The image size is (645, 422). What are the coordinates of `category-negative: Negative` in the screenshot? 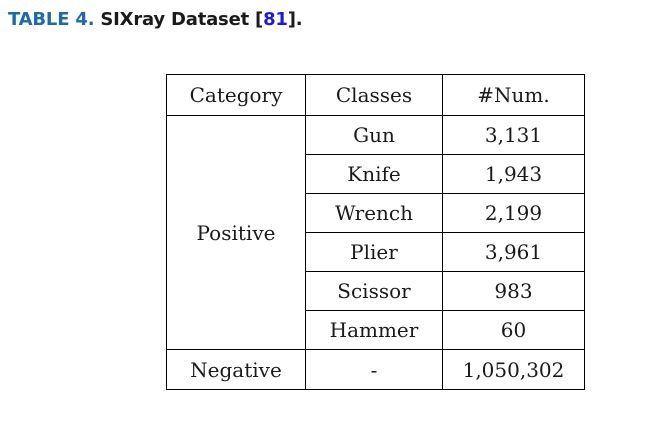 It's located at (236, 369).